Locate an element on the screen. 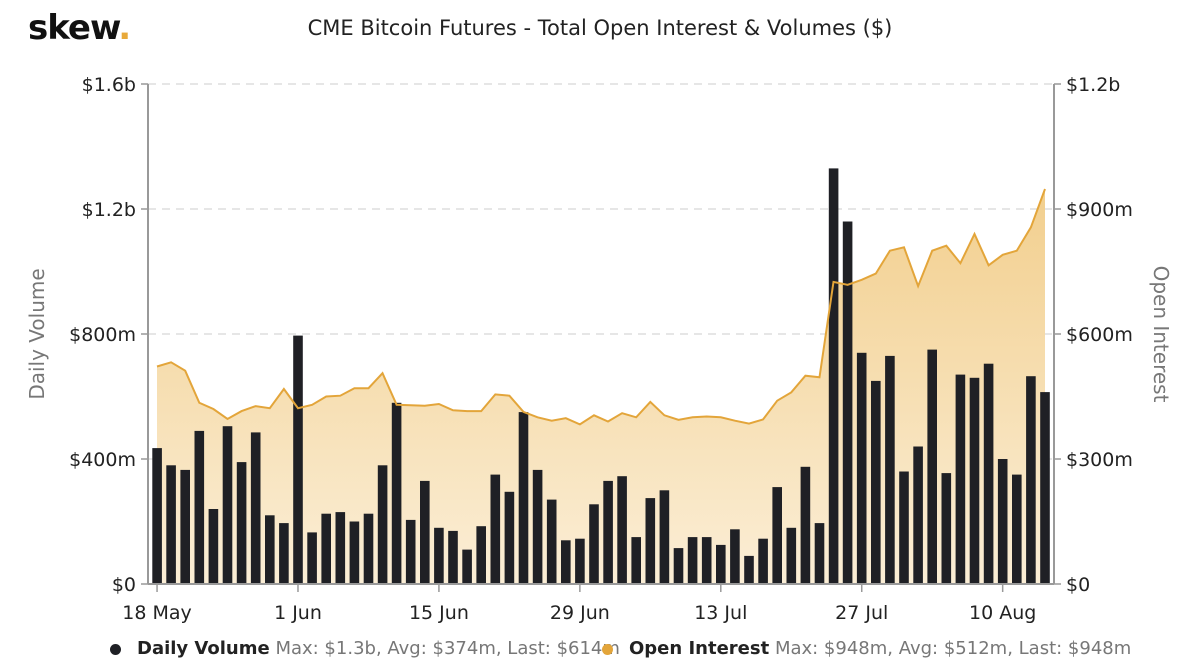 This screenshot has width=1200, height=670. x-tick-label: 29 Jun is located at coordinates (580, 613).